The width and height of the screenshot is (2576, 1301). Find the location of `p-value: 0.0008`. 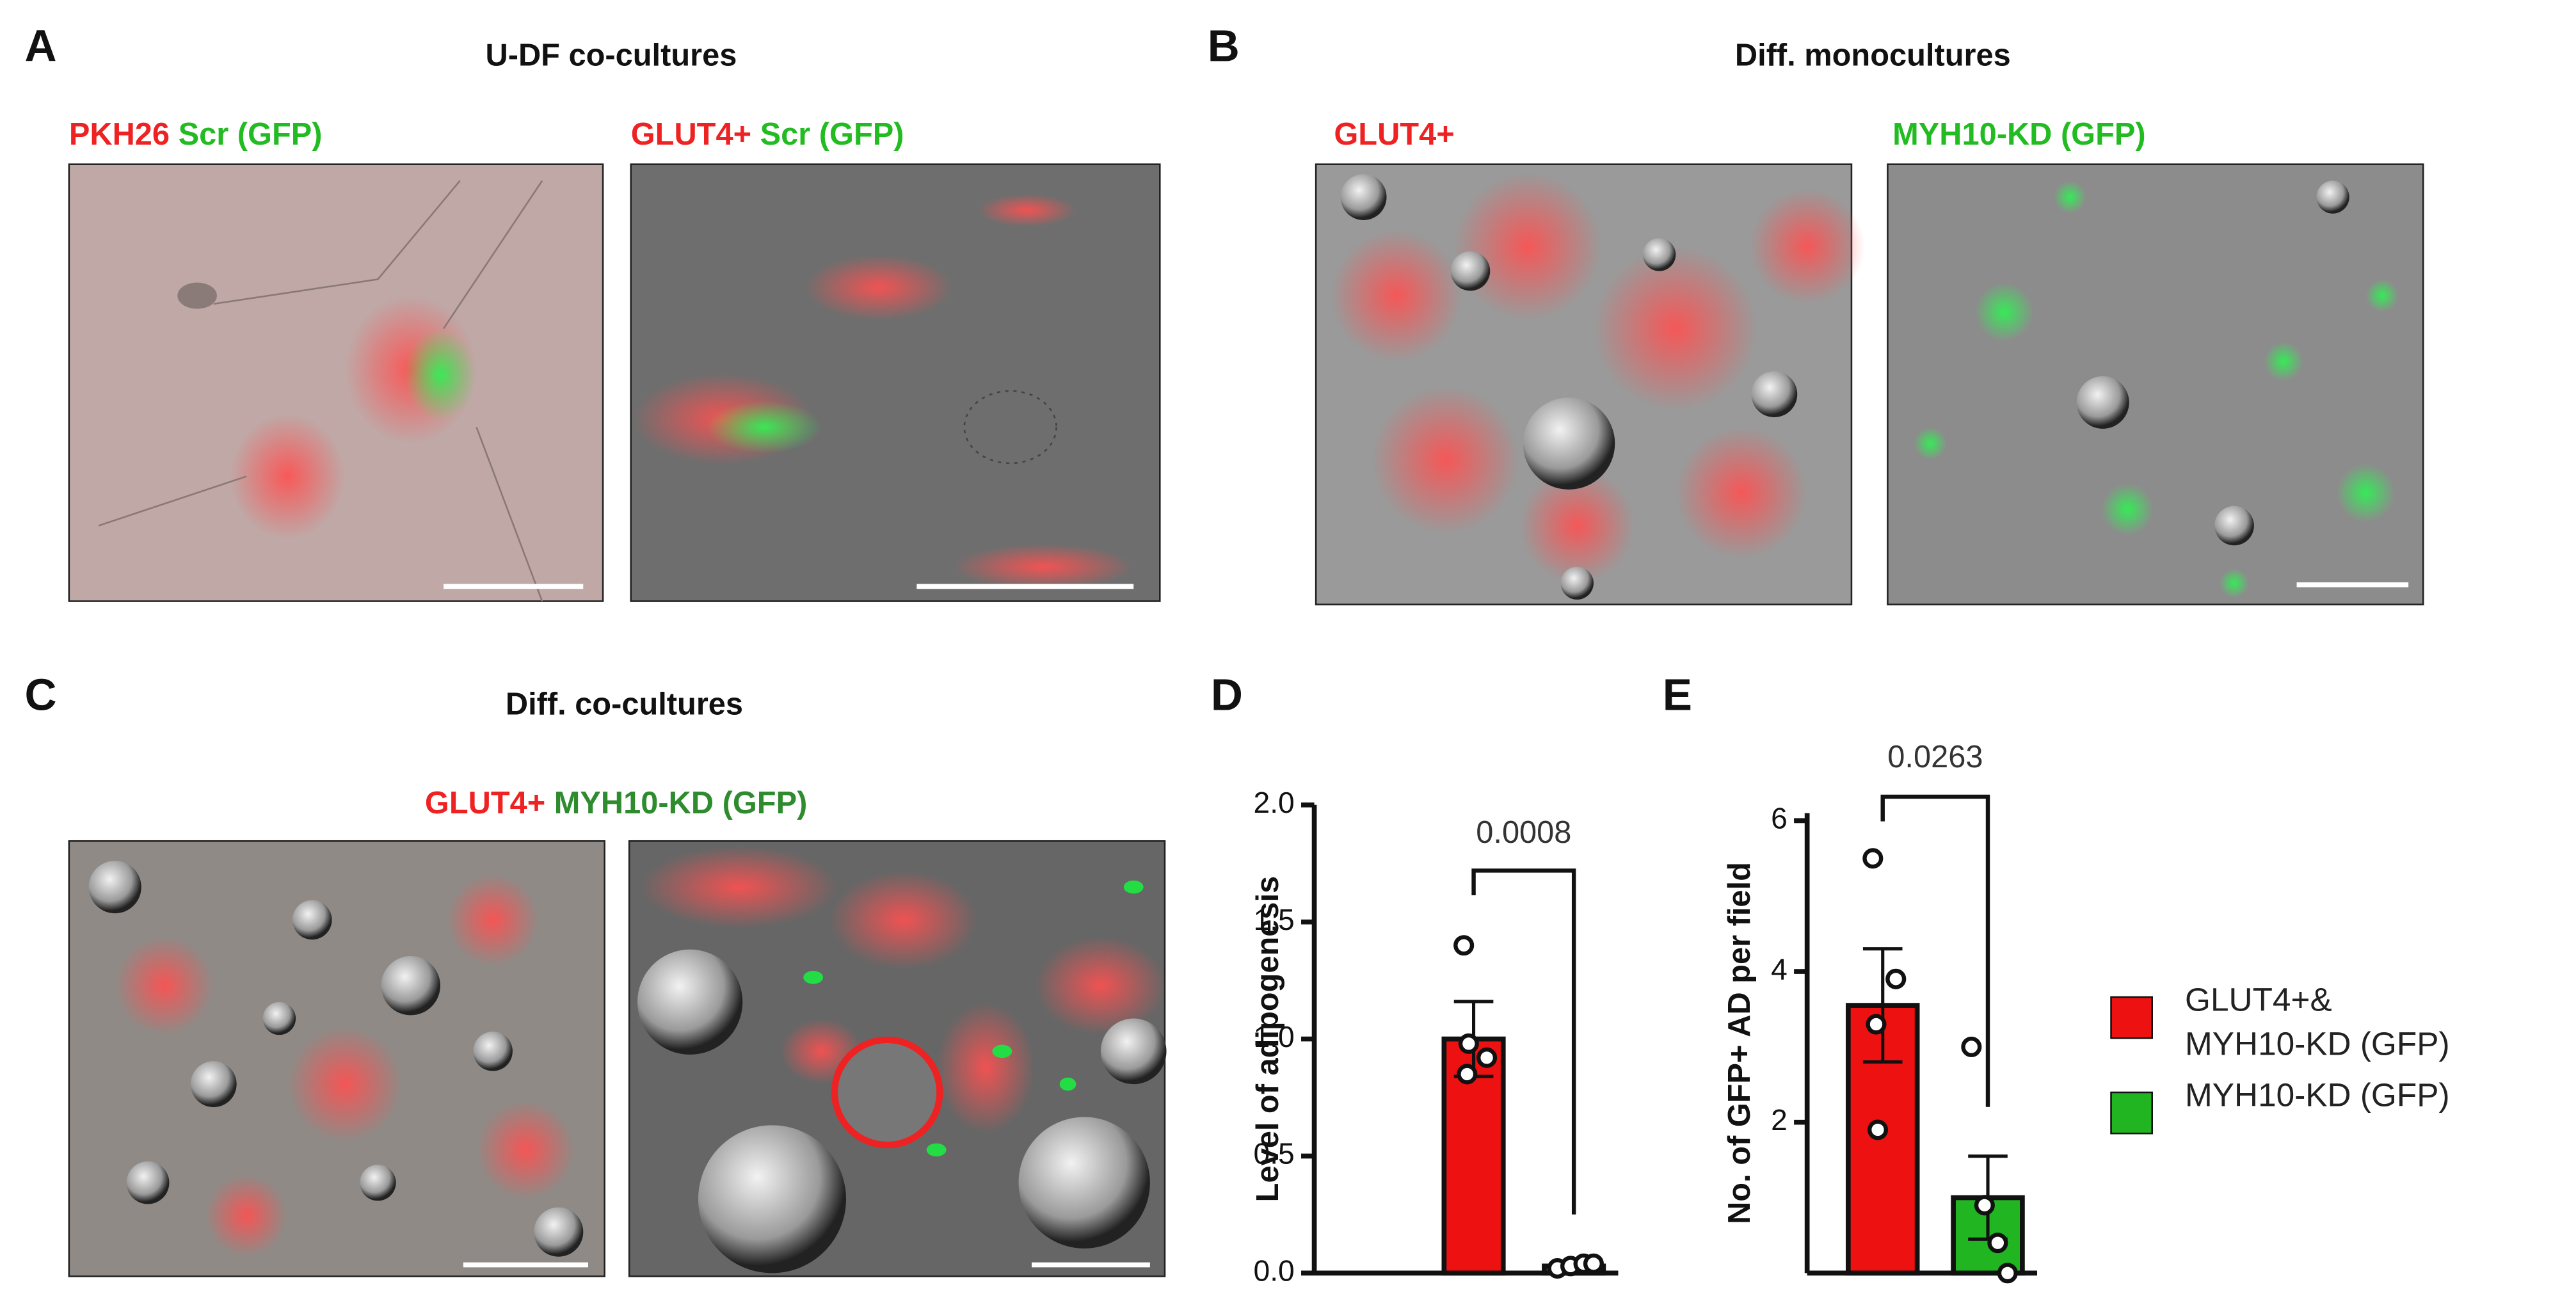

p-value: 0.0008 is located at coordinates (1523, 832).